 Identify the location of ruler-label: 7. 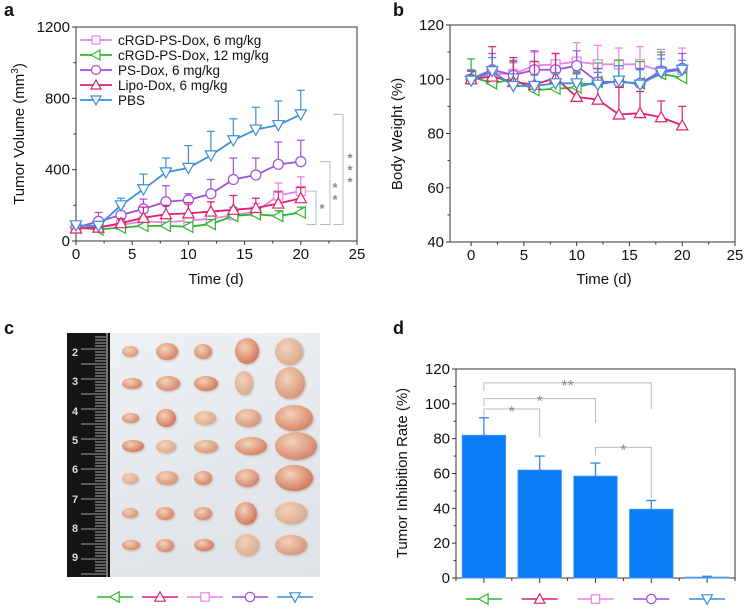
(75, 499).